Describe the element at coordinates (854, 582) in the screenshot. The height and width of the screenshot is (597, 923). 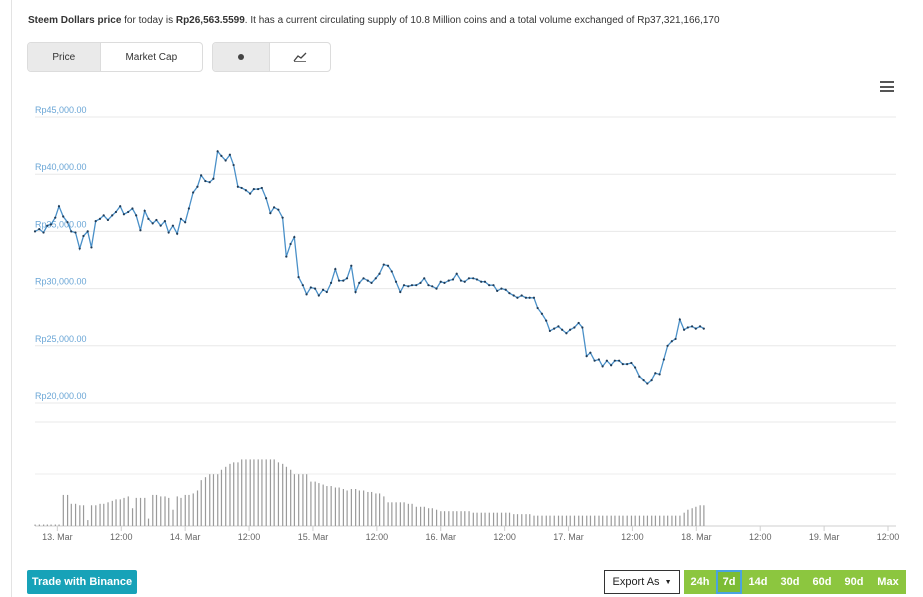
I see `range-90d-button: 90d` at that location.